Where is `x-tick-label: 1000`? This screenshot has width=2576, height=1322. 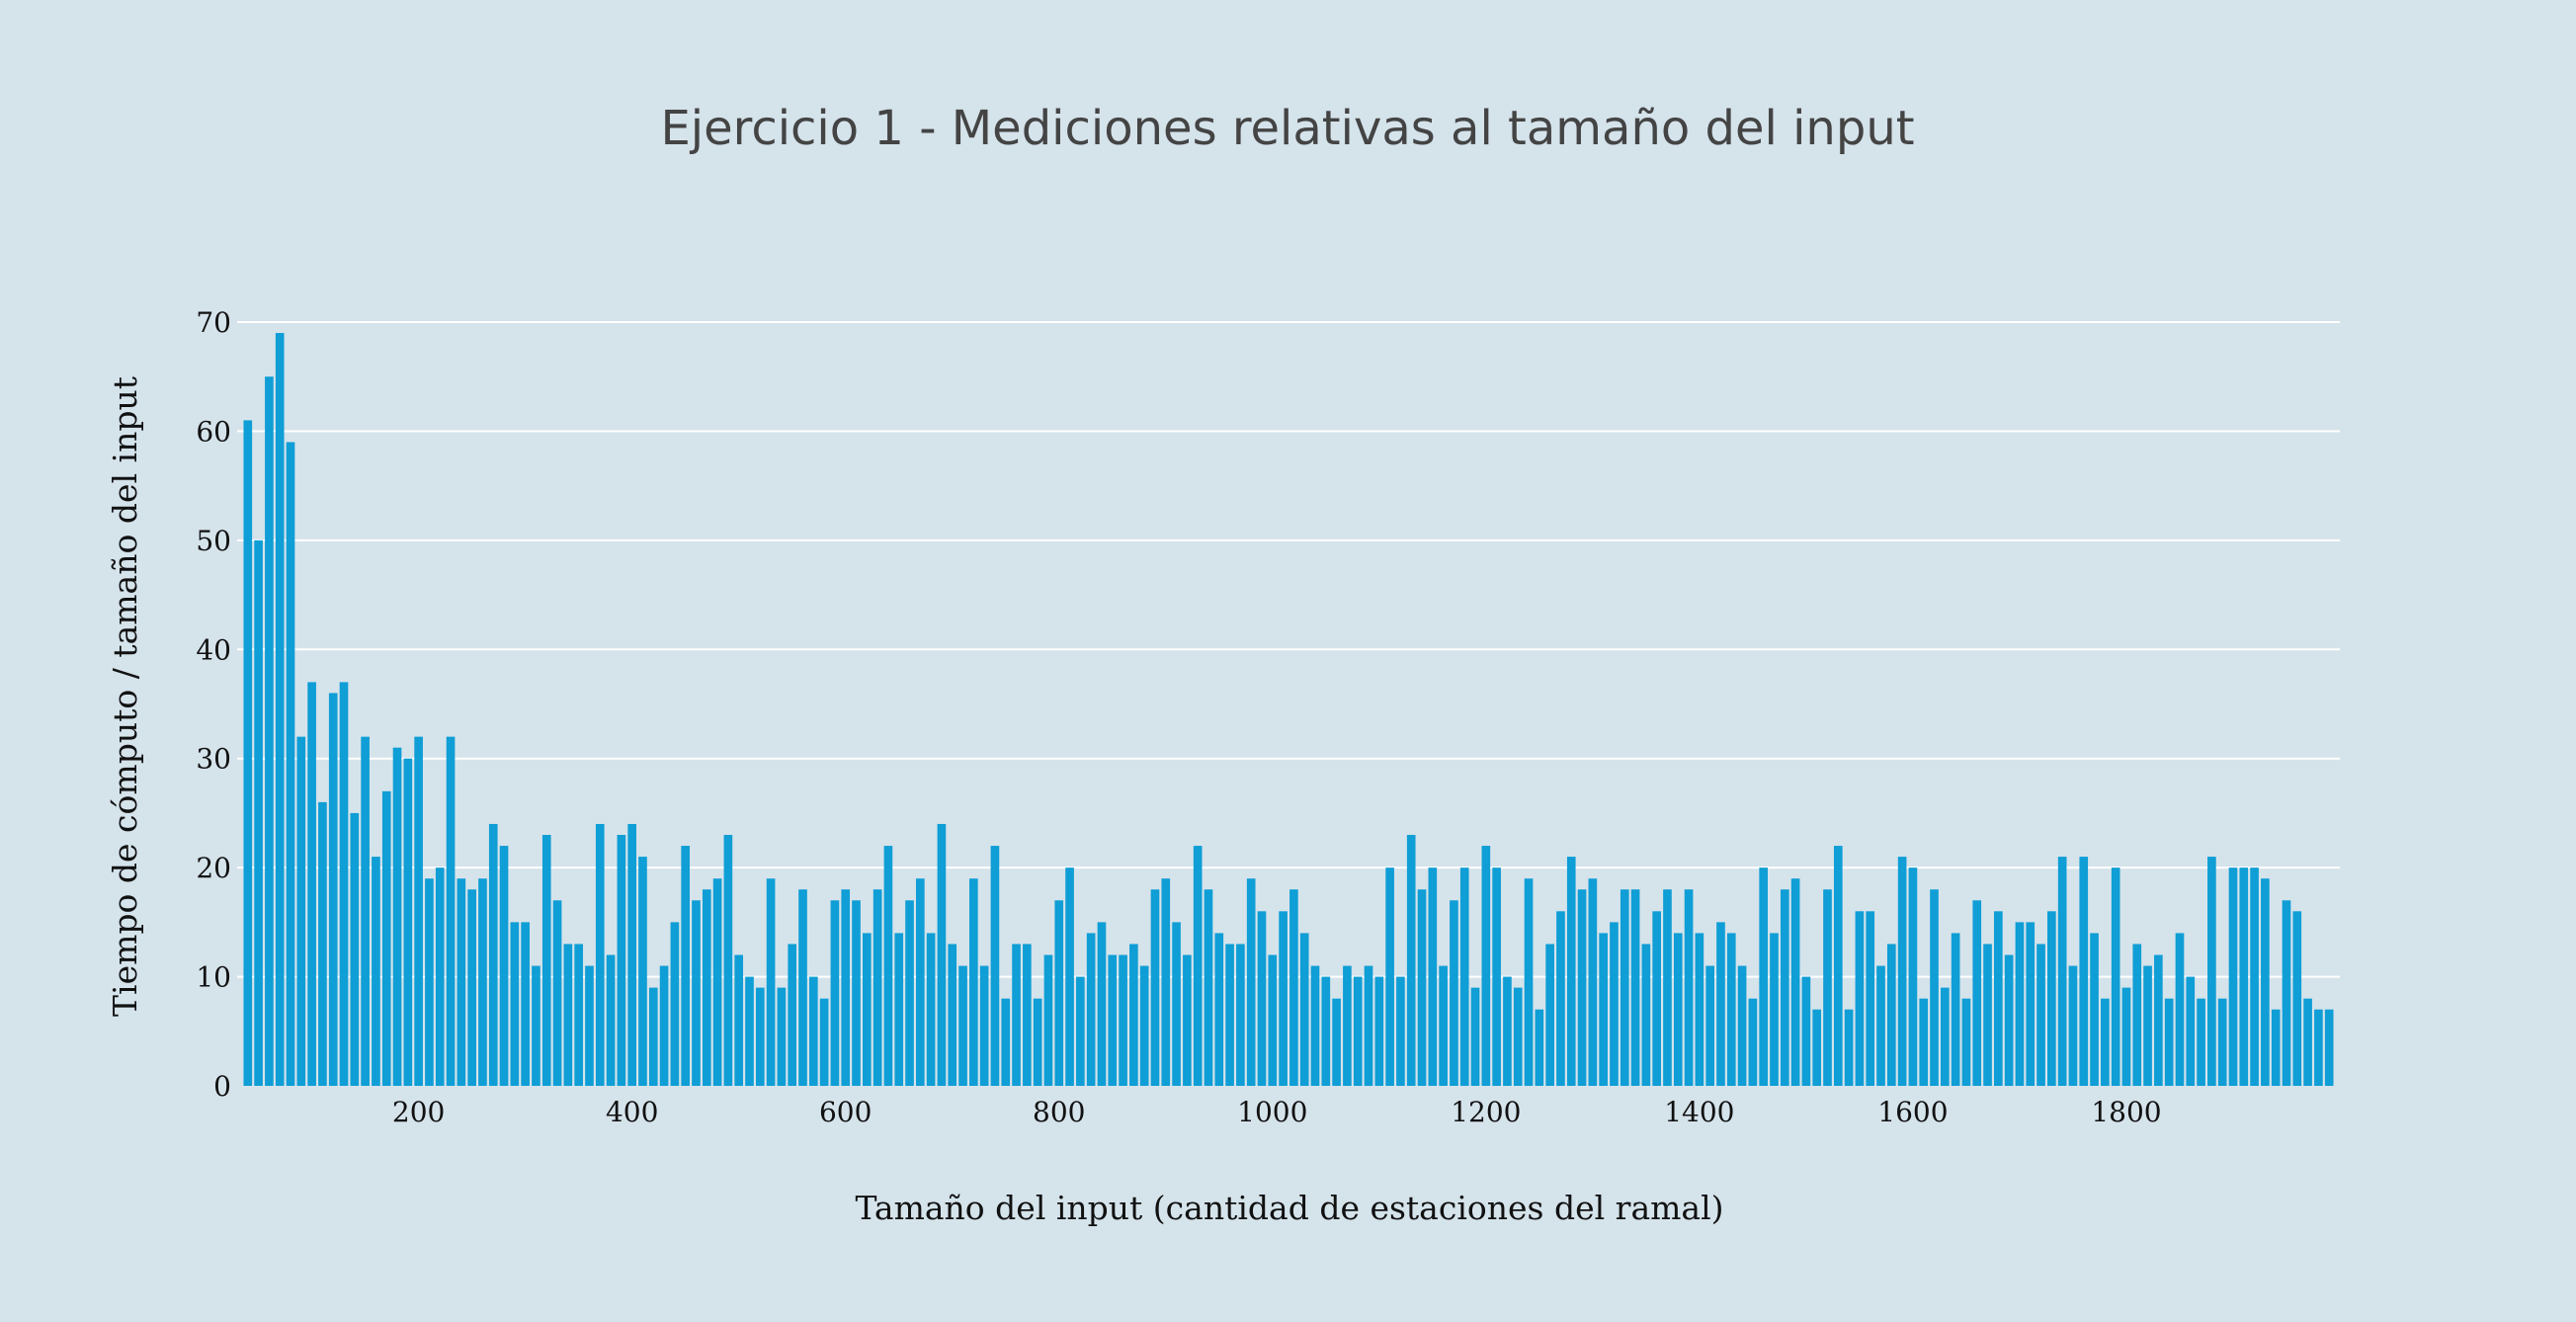 x-tick-label: 1000 is located at coordinates (1272, 1112).